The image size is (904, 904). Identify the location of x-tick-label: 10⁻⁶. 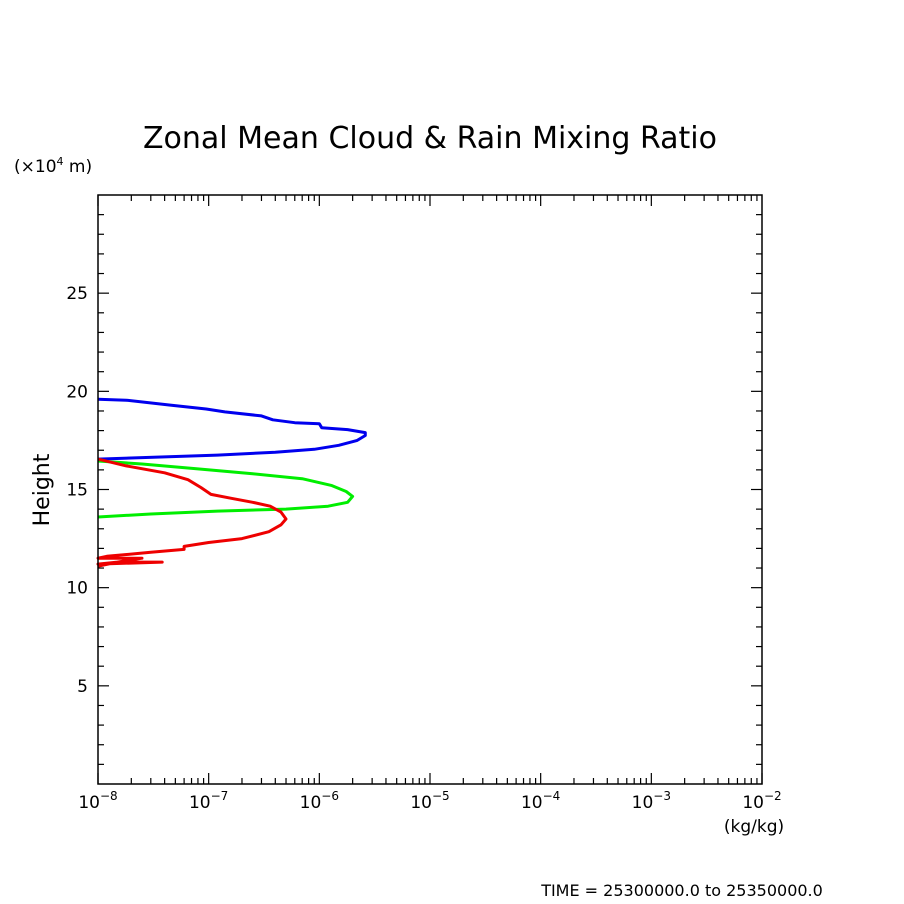
(319, 801).